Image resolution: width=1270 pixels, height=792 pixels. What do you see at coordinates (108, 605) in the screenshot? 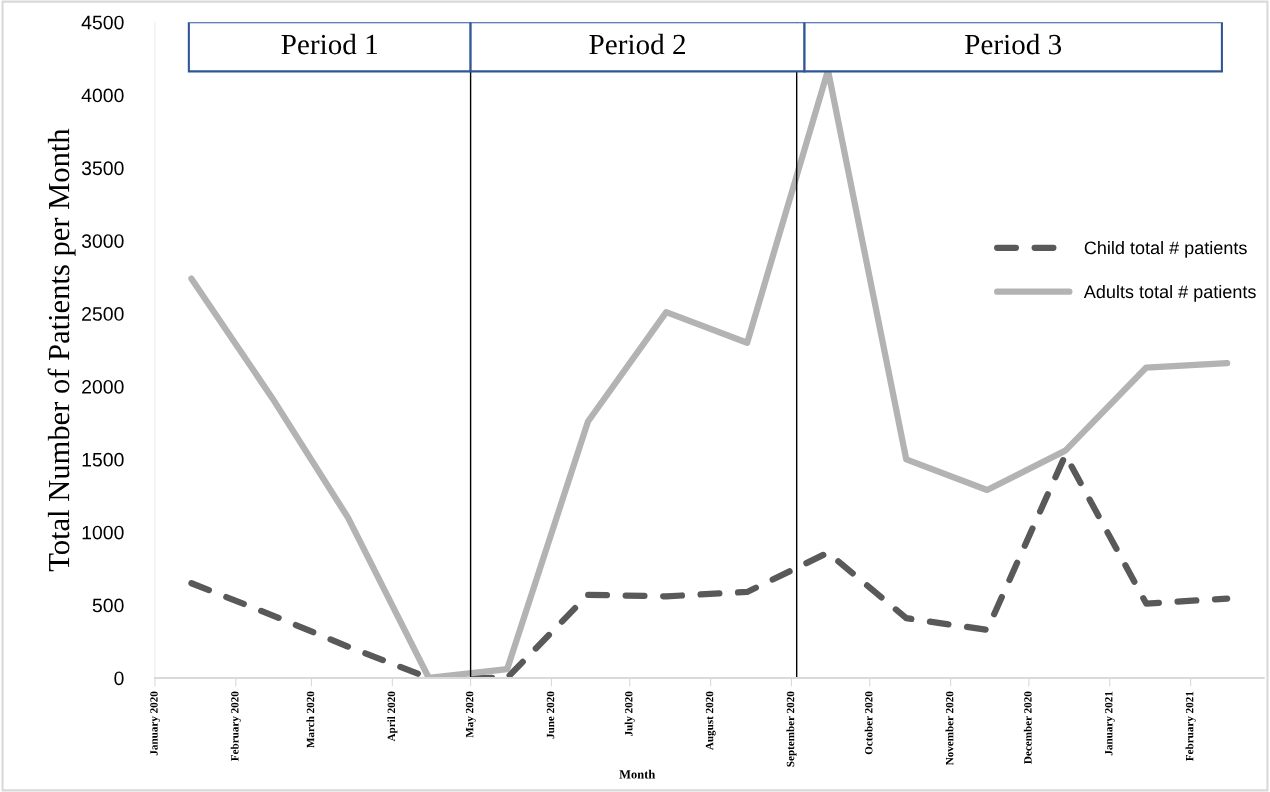
I see `y-tick-label: 500` at bounding box center [108, 605].